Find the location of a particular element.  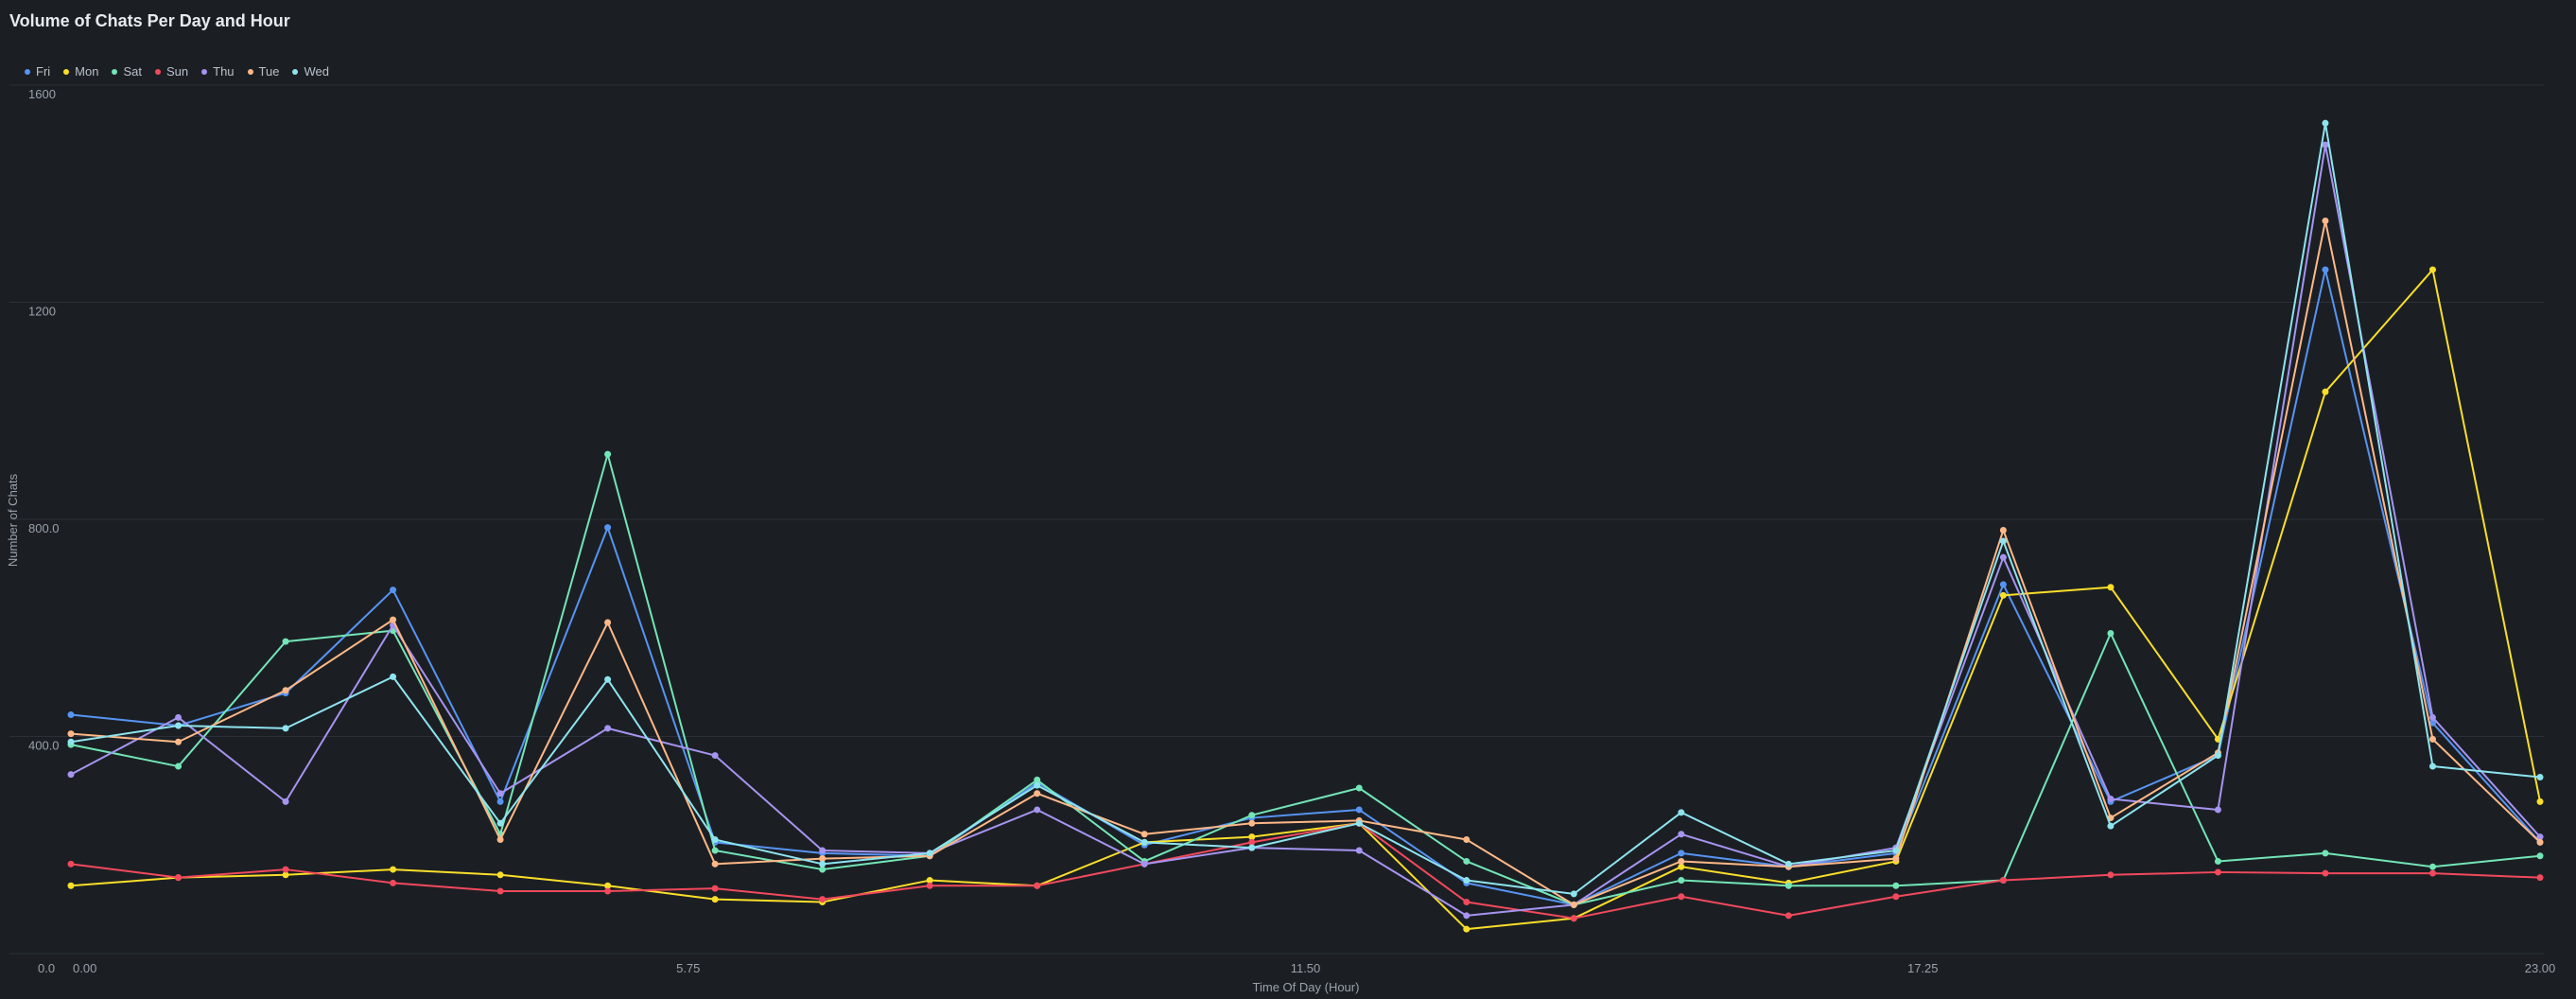

legend-item-sat: Sat is located at coordinates (127, 71).